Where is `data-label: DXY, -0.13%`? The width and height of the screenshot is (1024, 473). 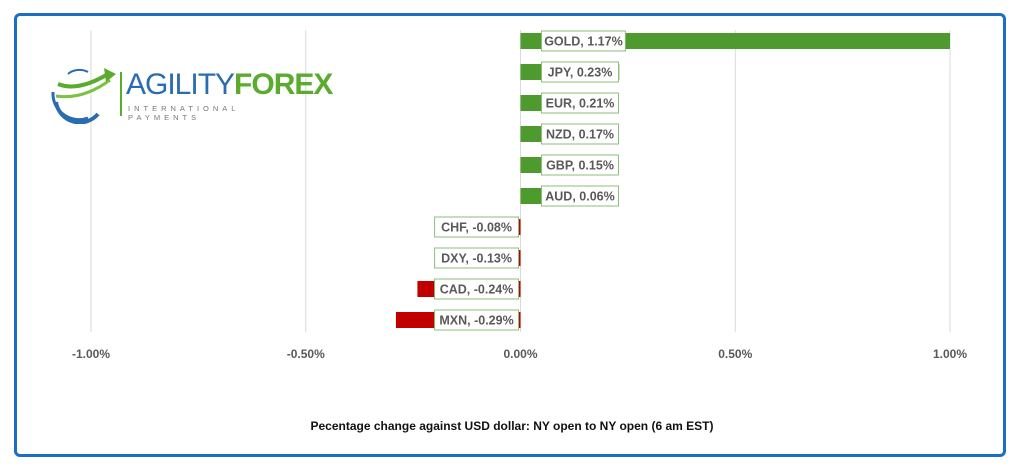 data-label: DXY, -0.13% is located at coordinates (476, 259).